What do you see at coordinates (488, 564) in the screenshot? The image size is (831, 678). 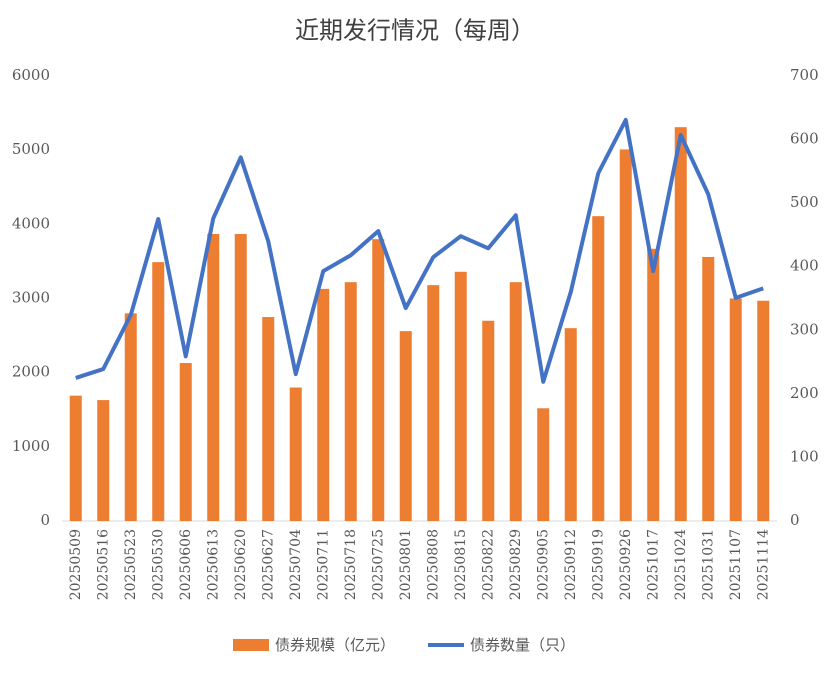 I see `x-tick-label: 20250822` at bounding box center [488, 564].